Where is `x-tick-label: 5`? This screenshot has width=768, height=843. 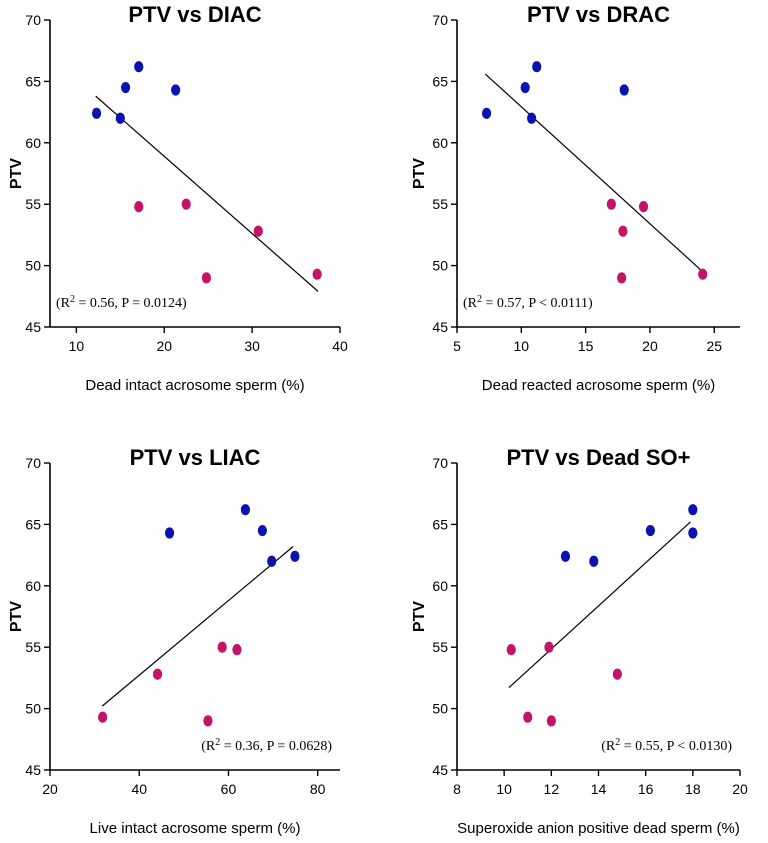
x-tick-label: 5 is located at coordinates (457, 346).